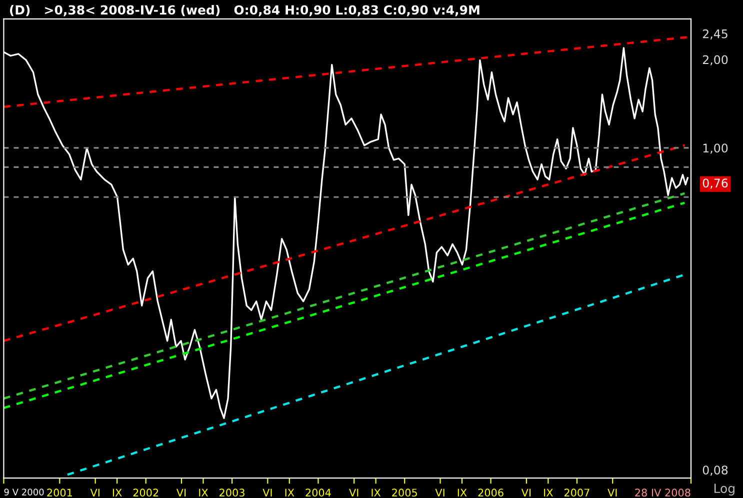 This screenshot has width=743, height=498. Describe the element at coordinates (715, 471) in the screenshot. I see `y-tick-label: 0,08` at that location.